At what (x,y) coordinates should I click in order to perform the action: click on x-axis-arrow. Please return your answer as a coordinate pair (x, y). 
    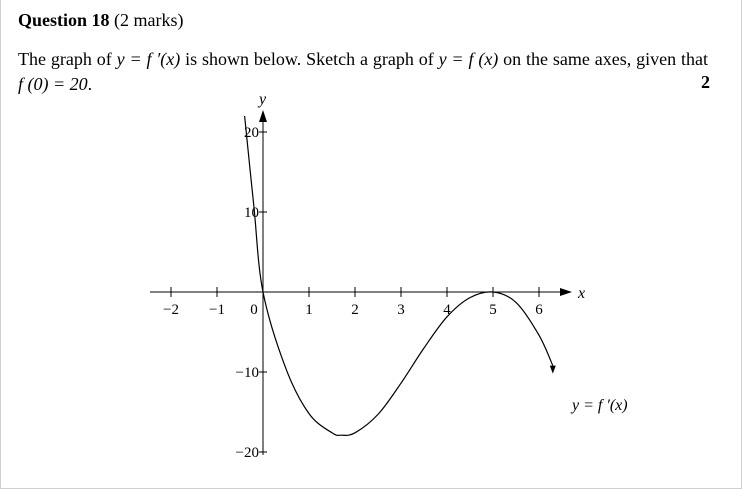
    Looking at the image, I should click on (566, 292).